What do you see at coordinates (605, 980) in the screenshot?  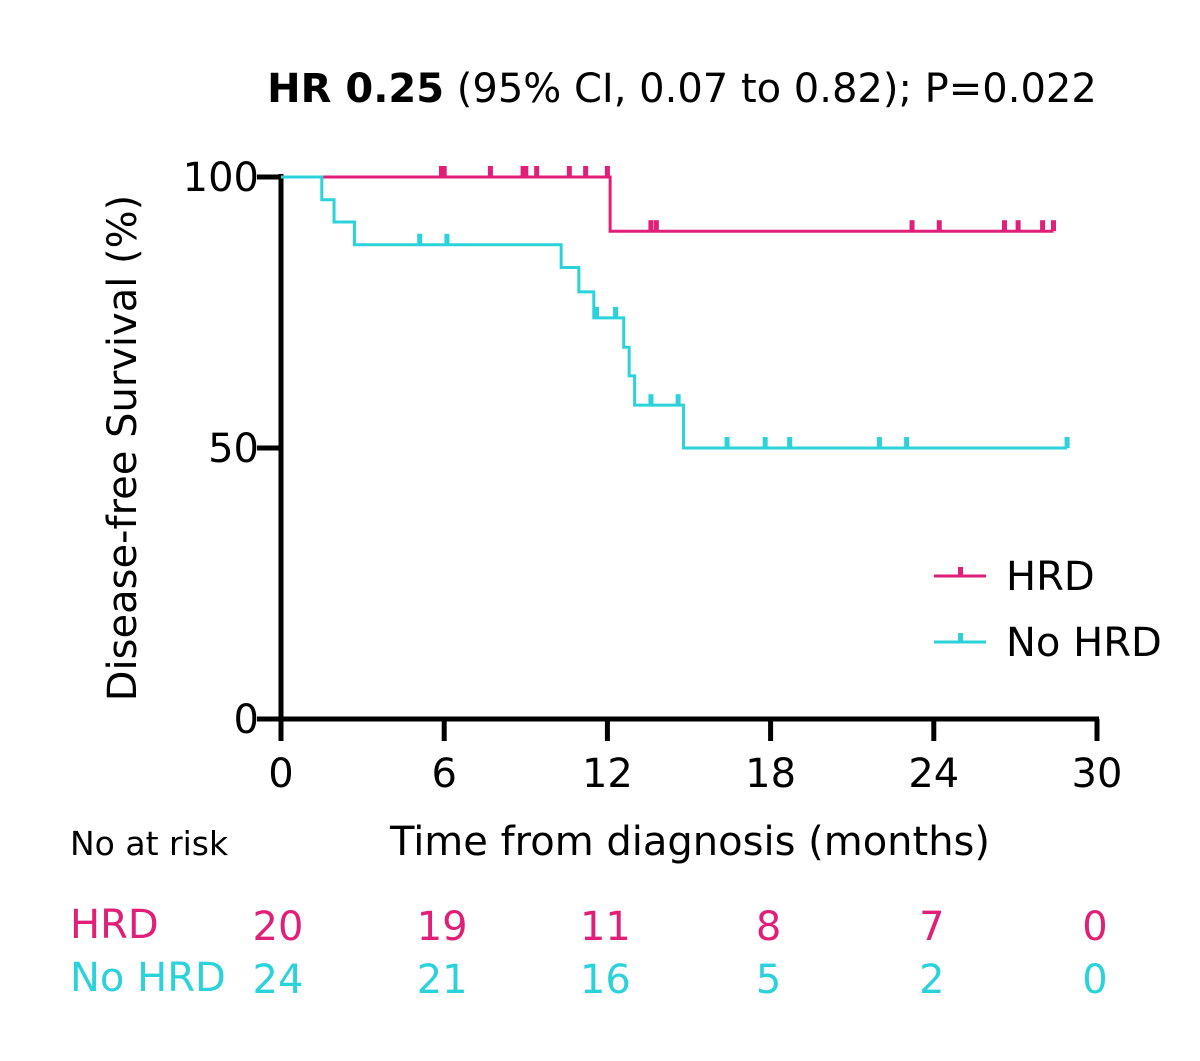 I see `risk-count-no-hrd: 16` at bounding box center [605, 980].